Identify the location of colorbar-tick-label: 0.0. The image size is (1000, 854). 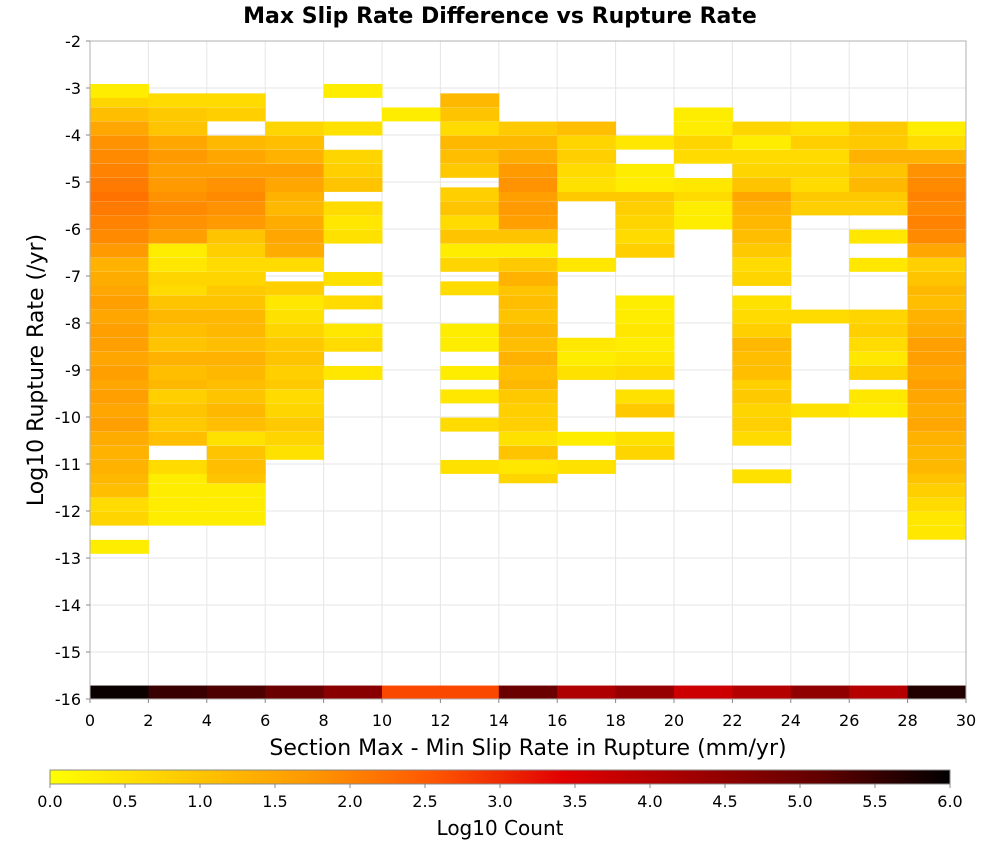
(49, 801).